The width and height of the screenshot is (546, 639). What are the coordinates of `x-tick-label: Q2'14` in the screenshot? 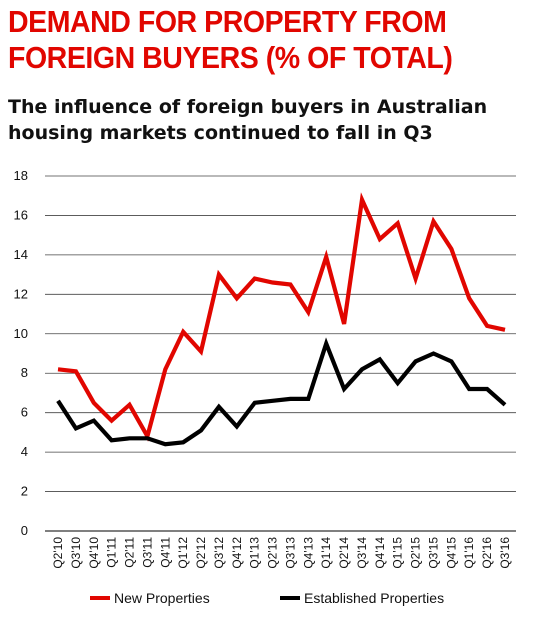 It's located at (344, 553).